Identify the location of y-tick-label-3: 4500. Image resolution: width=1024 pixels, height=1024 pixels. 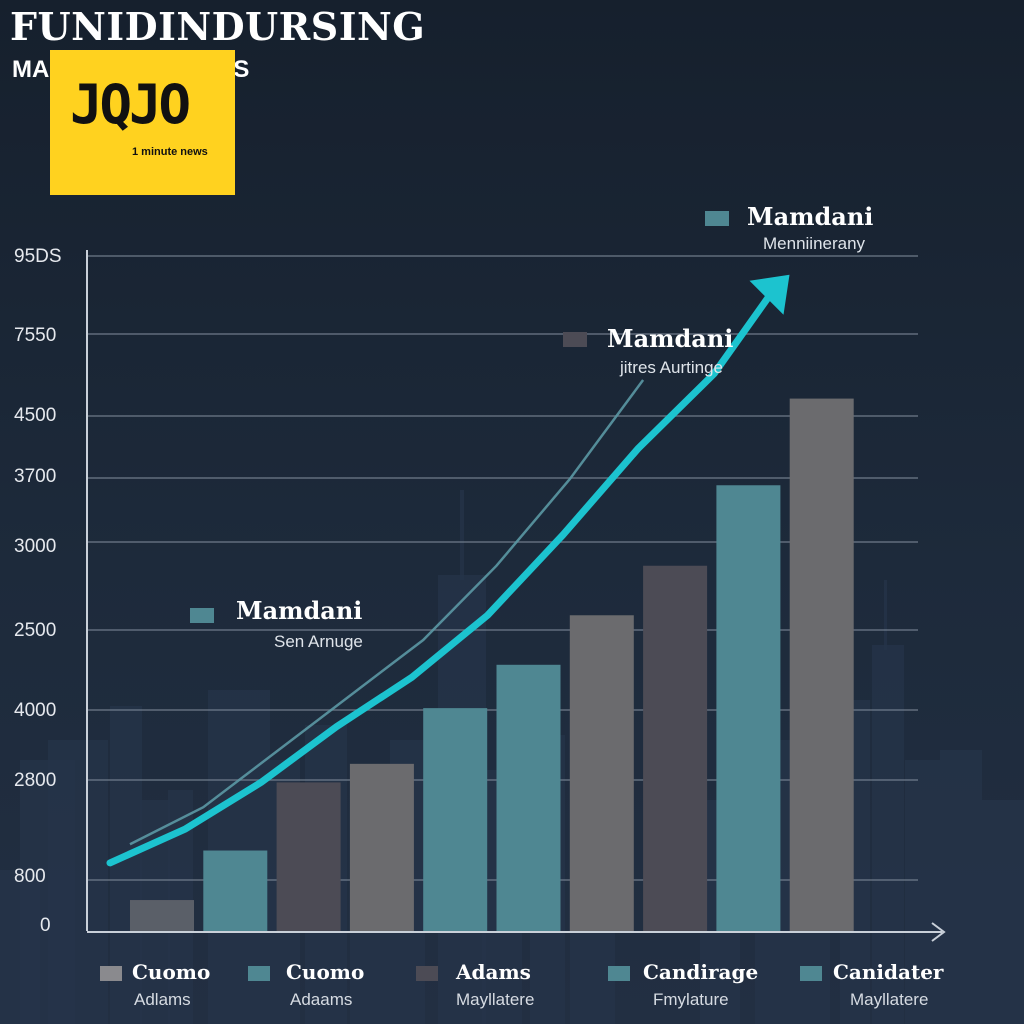
(35, 415).